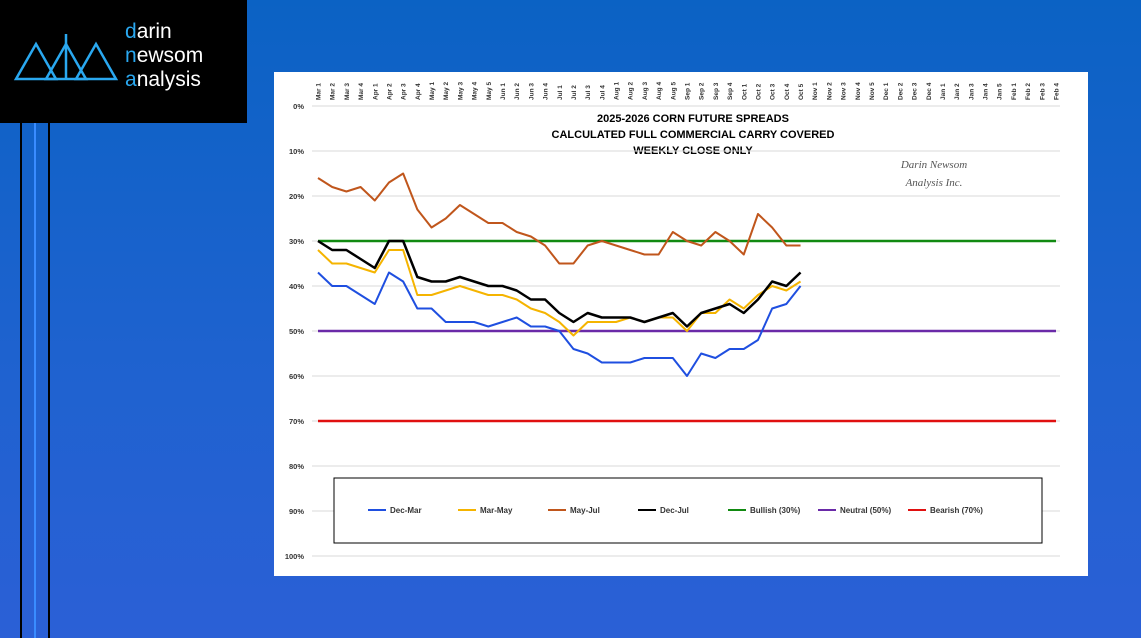 Image resolution: width=1141 pixels, height=638 pixels. What do you see at coordinates (915, 91) in the screenshot?
I see `x-tick-label: Dec 3` at bounding box center [915, 91].